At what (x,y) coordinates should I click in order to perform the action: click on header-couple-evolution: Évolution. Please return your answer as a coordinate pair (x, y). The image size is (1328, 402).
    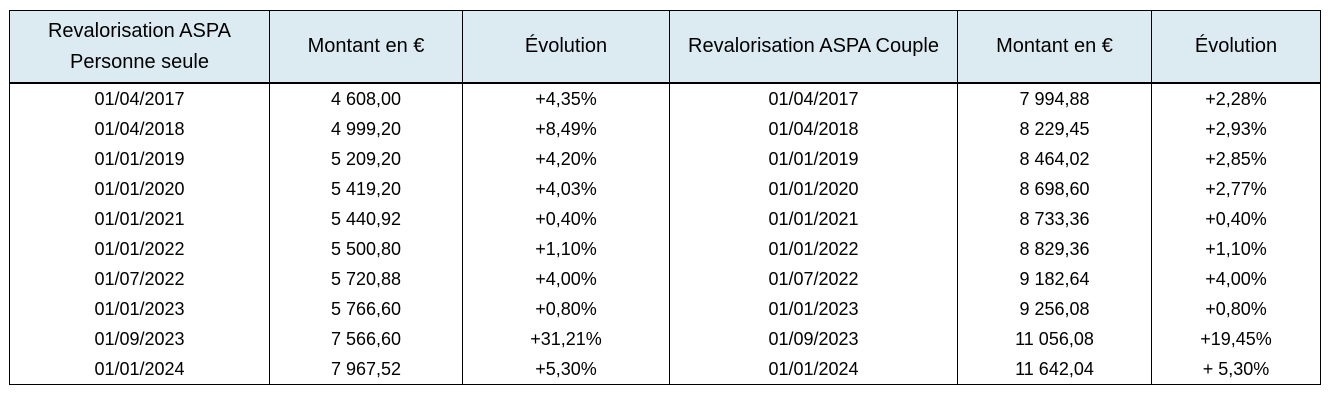
    Looking at the image, I should click on (1236, 47).